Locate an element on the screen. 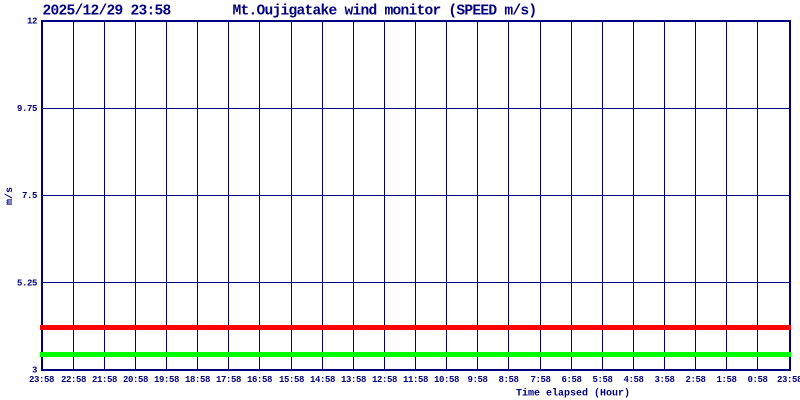  svg-text: 19:58 is located at coordinates (166, 380).